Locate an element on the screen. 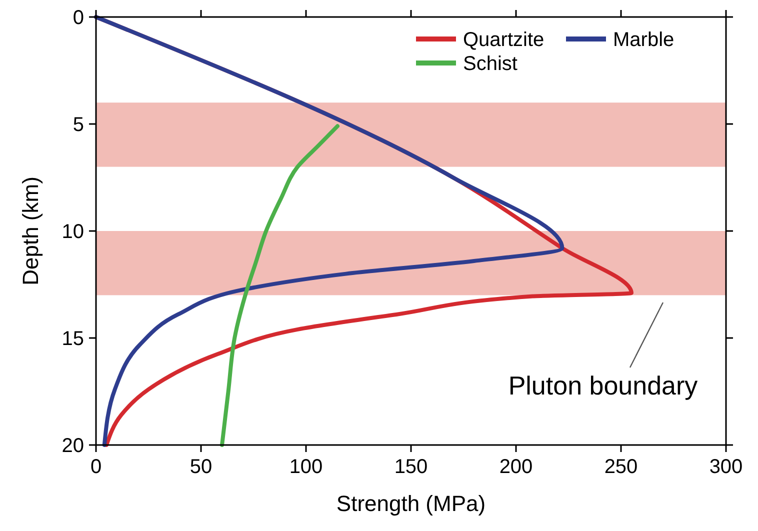 This screenshot has height=531, width=758. line-series is located at coordinates (280, 285).